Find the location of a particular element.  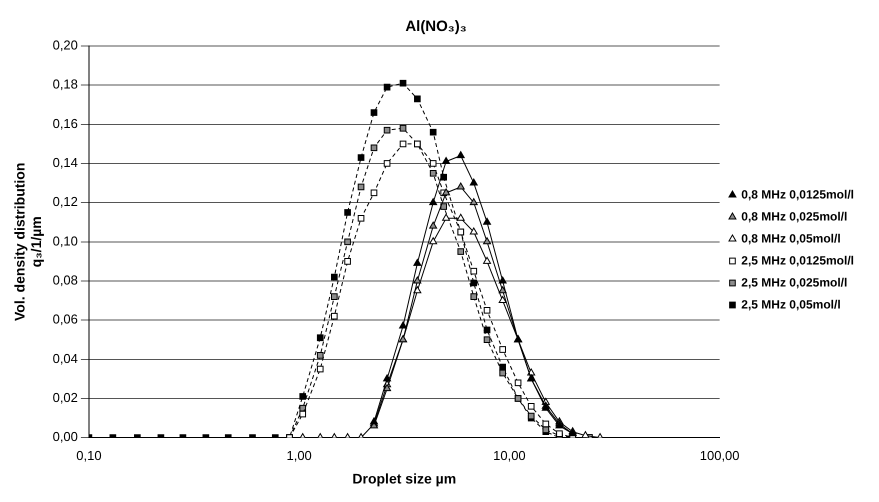

legend-label: 2,5 MHz 0,025mol/l is located at coordinates (794, 282).